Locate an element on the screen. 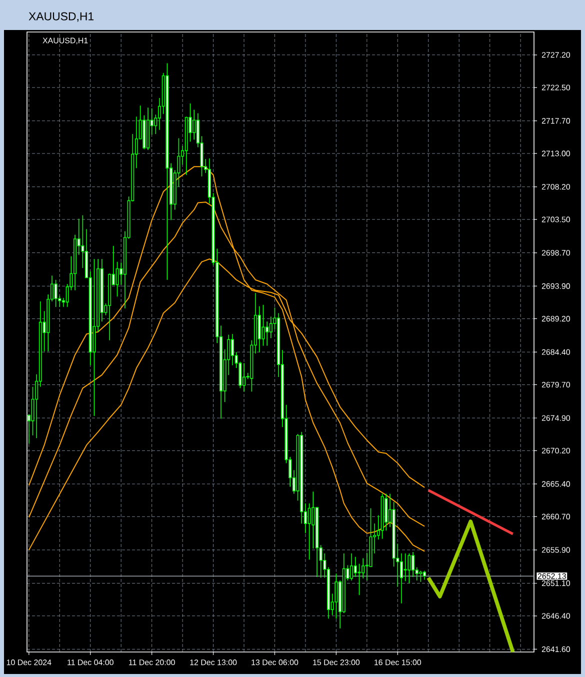 The width and height of the screenshot is (585, 677). line-series is located at coordinates (470, 587).